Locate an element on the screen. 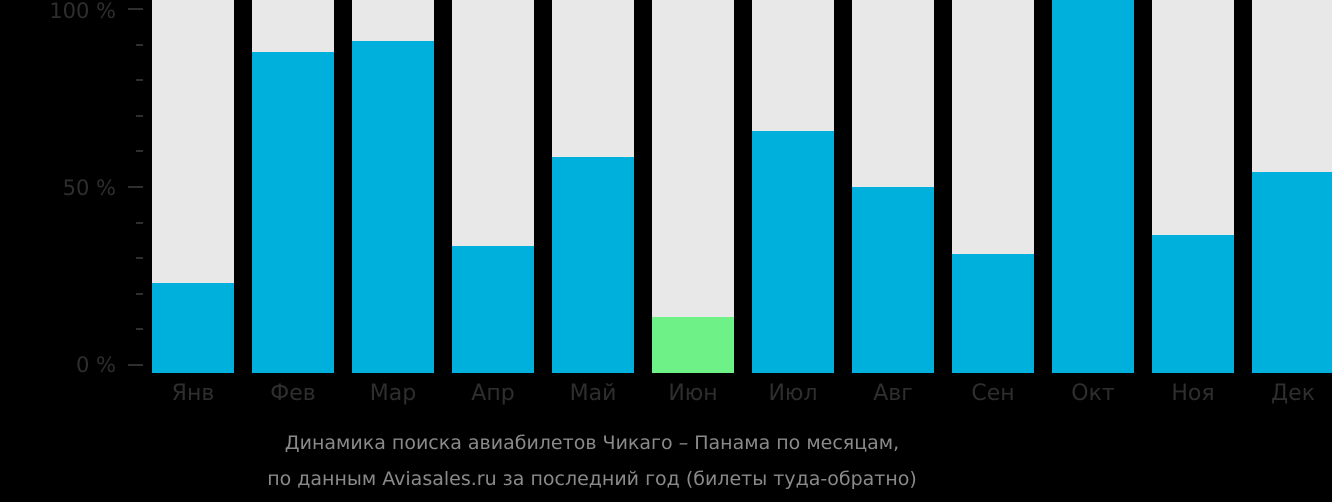 This screenshot has width=1332, height=502. x-tick-label: Май is located at coordinates (593, 393).